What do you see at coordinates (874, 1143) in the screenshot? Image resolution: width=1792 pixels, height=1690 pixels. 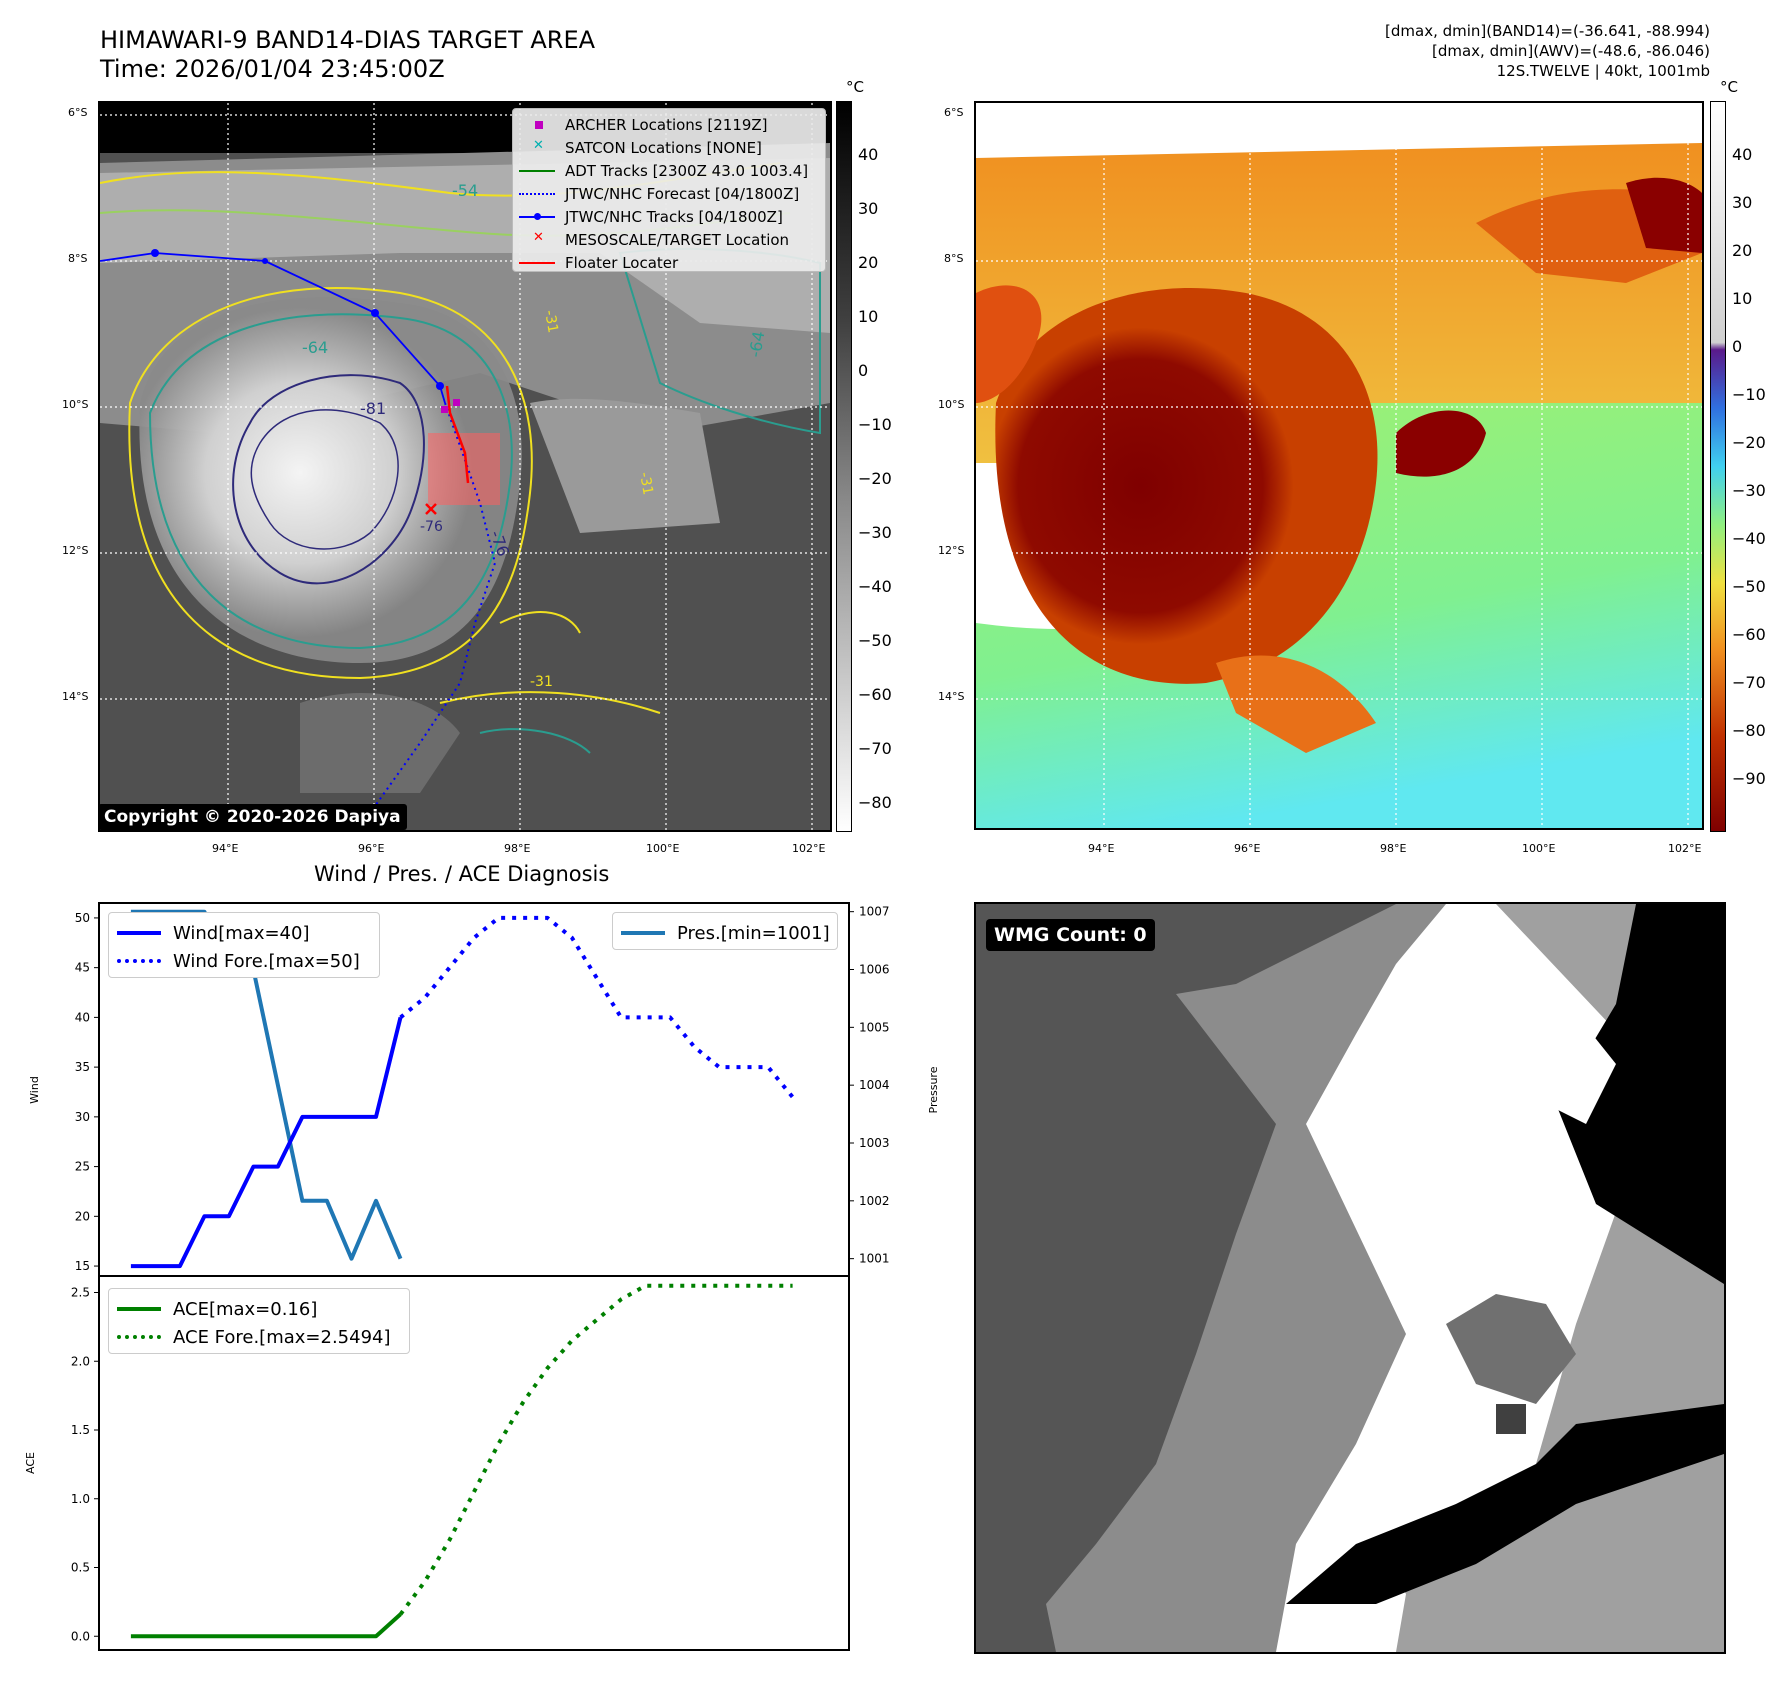 I see `pressure-axis-tick-label: 1003` at bounding box center [874, 1143].